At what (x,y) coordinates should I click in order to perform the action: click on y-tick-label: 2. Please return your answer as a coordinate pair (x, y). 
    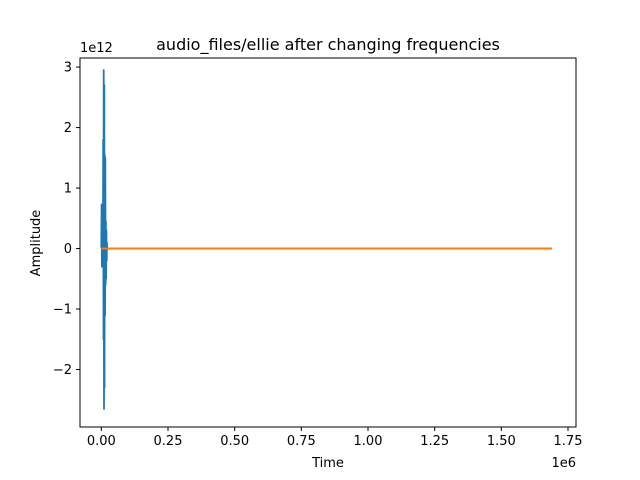
    Looking at the image, I should click on (68, 128).